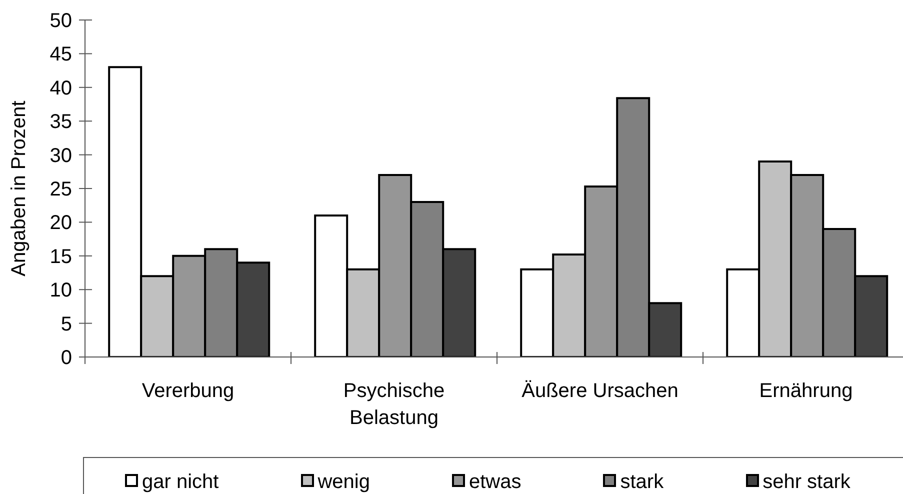  What do you see at coordinates (806, 391) in the screenshot?
I see `x-tick-label: Ernährung` at bounding box center [806, 391].